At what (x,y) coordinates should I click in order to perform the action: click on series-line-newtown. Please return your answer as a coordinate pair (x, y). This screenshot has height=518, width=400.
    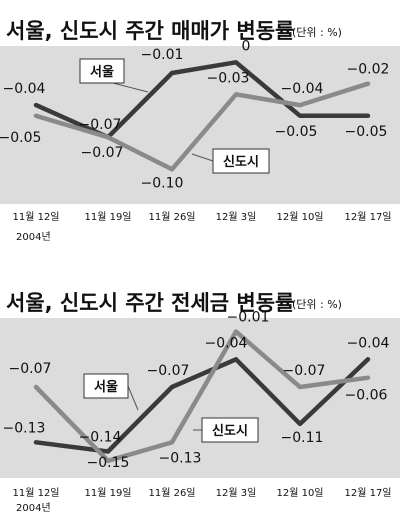
    Looking at the image, I should click on (202, 126).